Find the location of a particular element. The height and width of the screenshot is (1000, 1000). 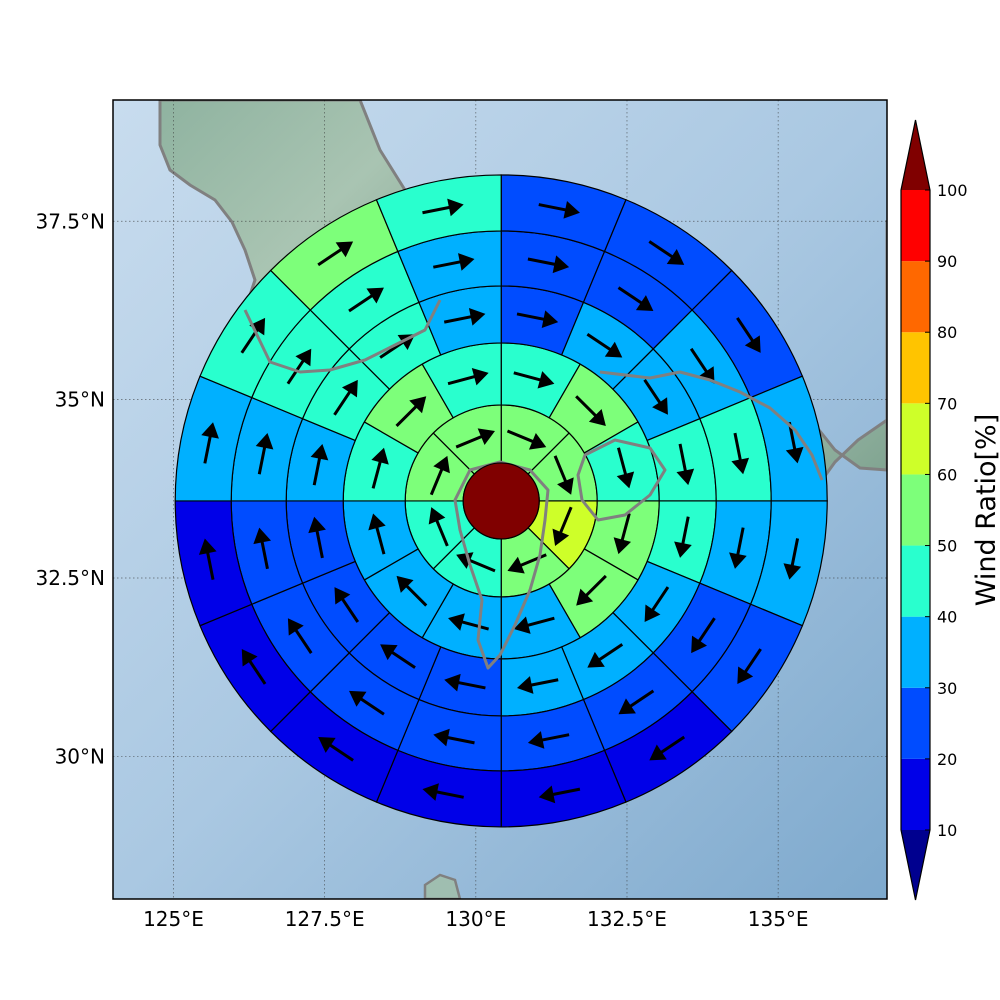

colorbar-tick-label: 50 is located at coordinates (947, 546).